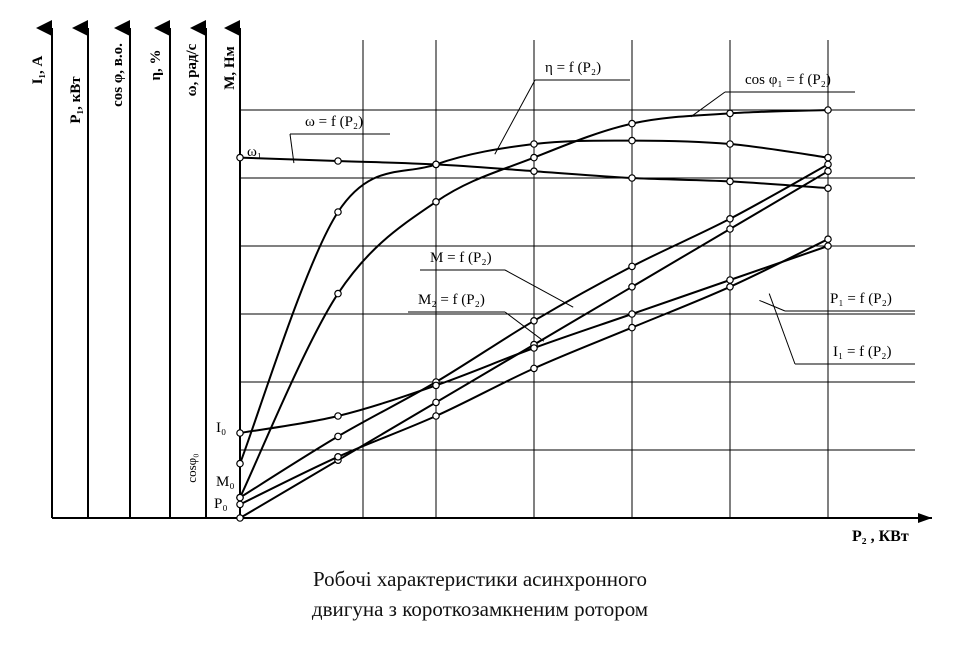  Describe the element at coordinates (230, 68) in the screenshot. I see `axis-label-M: М, Нм` at that location.